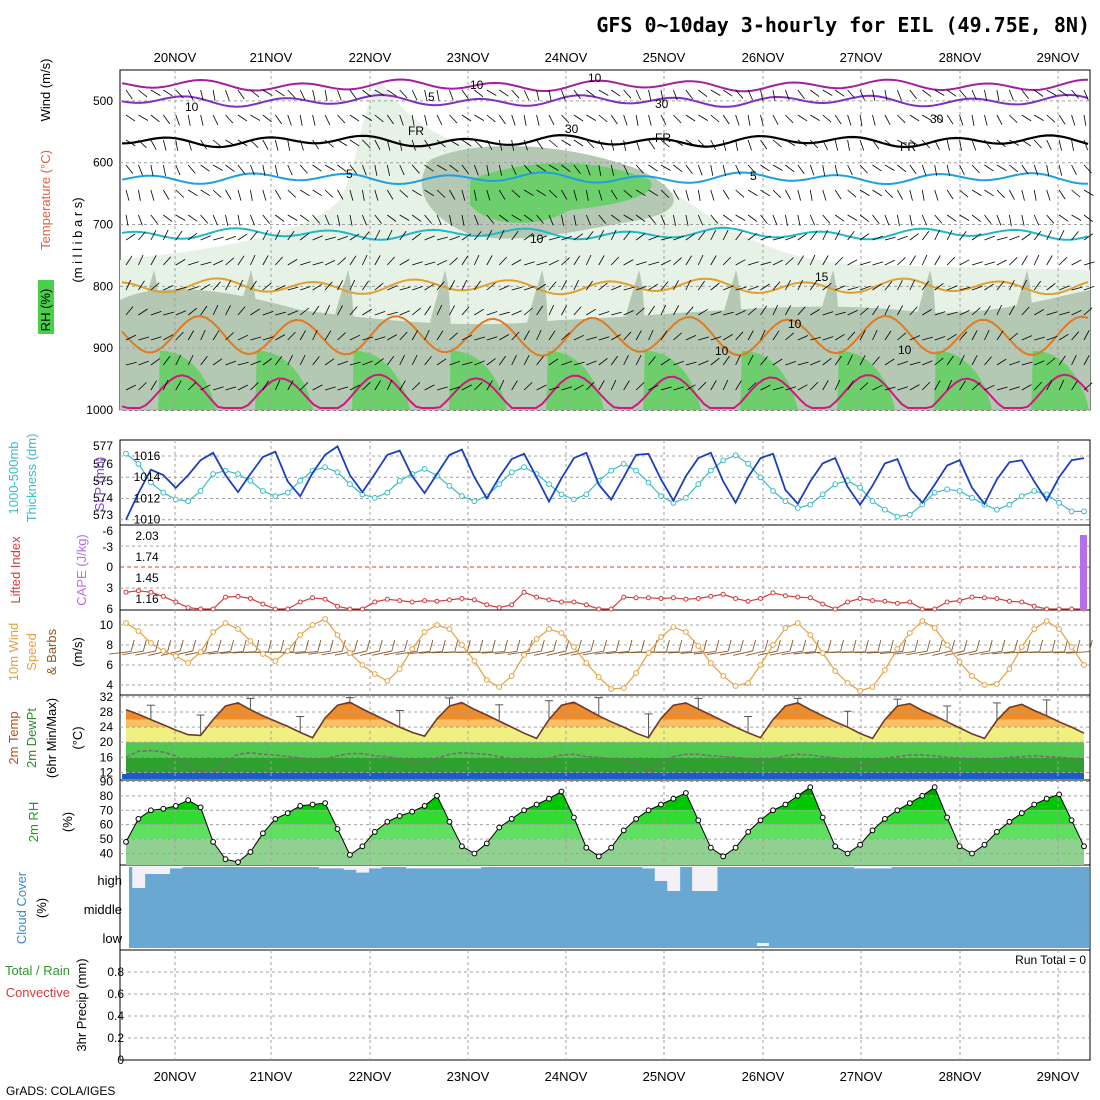 This screenshot has height=1100, width=1100. Describe the element at coordinates (45, 200) in the screenshot. I see `temperature-axis-title: Temperature (°C)` at that location.